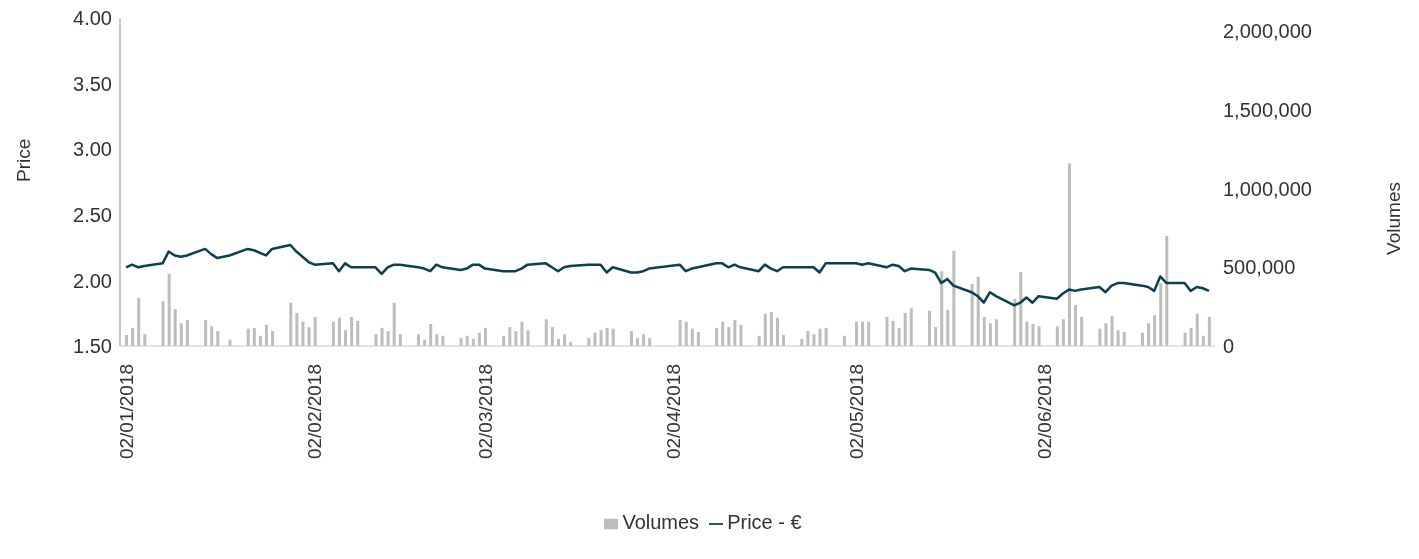 This screenshot has height=559, width=1419. Describe the element at coordinates (23, 160) in the screenshot. I see `y-axis-title: Price` at that location.